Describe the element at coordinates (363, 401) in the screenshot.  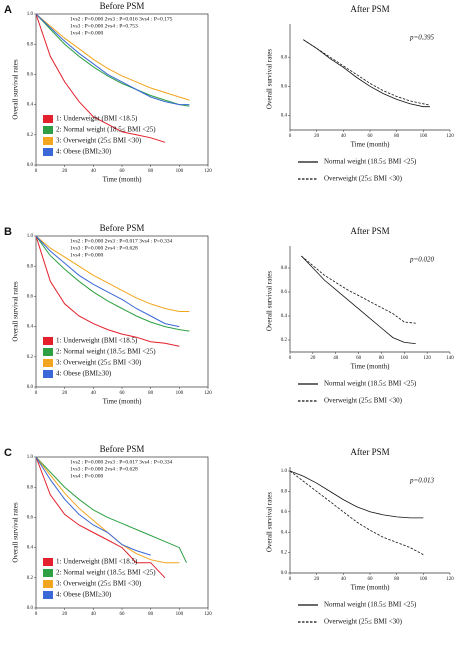
I see `legend-label: Overweight (25≤ BMI <30)` at that location.